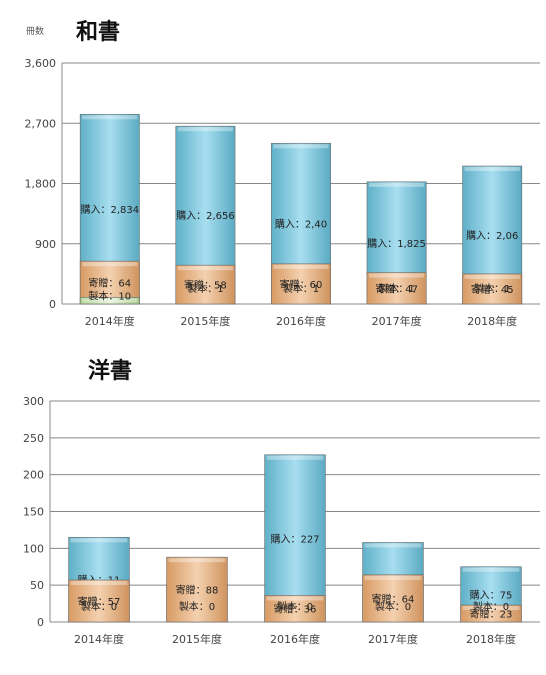 This screenshot has width=546, height=675. I want to click on data-label-寄贈: 寄贈：57, so click(99, 601).